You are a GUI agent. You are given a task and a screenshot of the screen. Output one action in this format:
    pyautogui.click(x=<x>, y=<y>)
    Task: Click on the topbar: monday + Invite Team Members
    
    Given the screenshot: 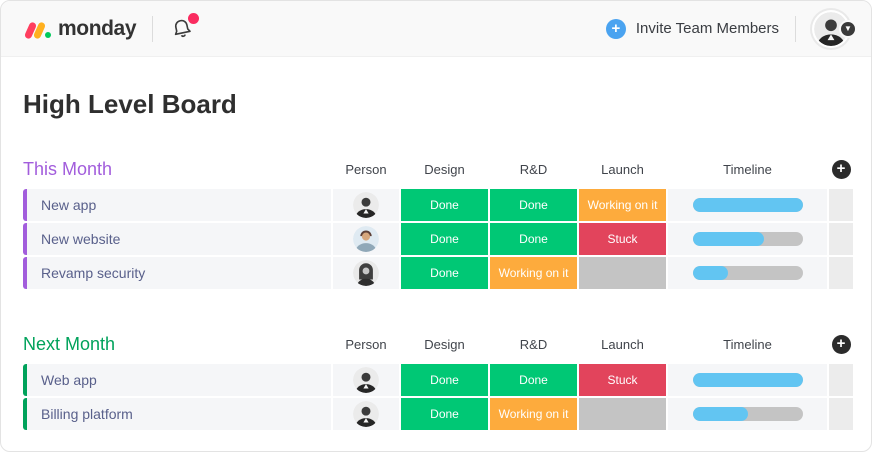 What is the action you would take?
    pyautogui.click(x=436, y=29)
    